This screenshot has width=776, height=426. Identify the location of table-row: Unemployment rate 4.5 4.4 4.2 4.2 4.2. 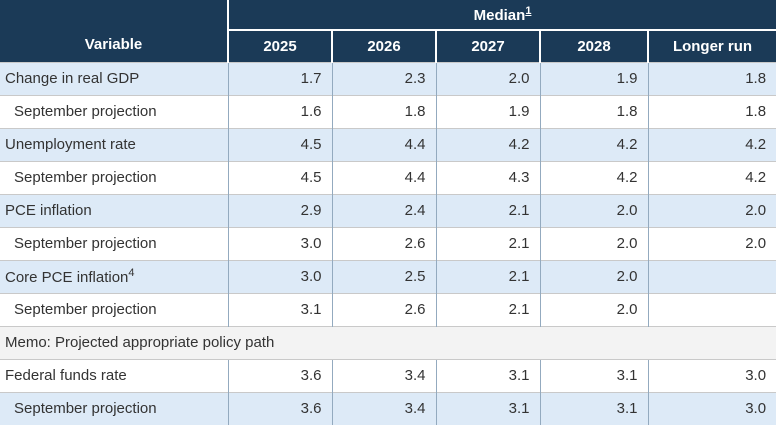
(388, 144).